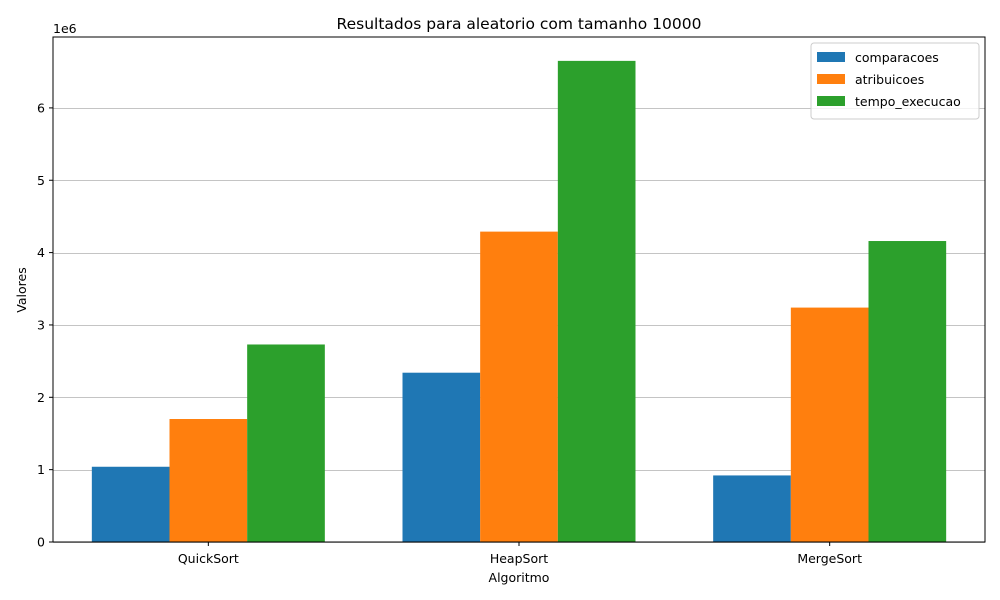 The image size is (1000, 600). What do you see at coordinates (752, 508) in the screenshot?
I see `bar-comparacoes-MergeSort` at bounding box center [752, 508].